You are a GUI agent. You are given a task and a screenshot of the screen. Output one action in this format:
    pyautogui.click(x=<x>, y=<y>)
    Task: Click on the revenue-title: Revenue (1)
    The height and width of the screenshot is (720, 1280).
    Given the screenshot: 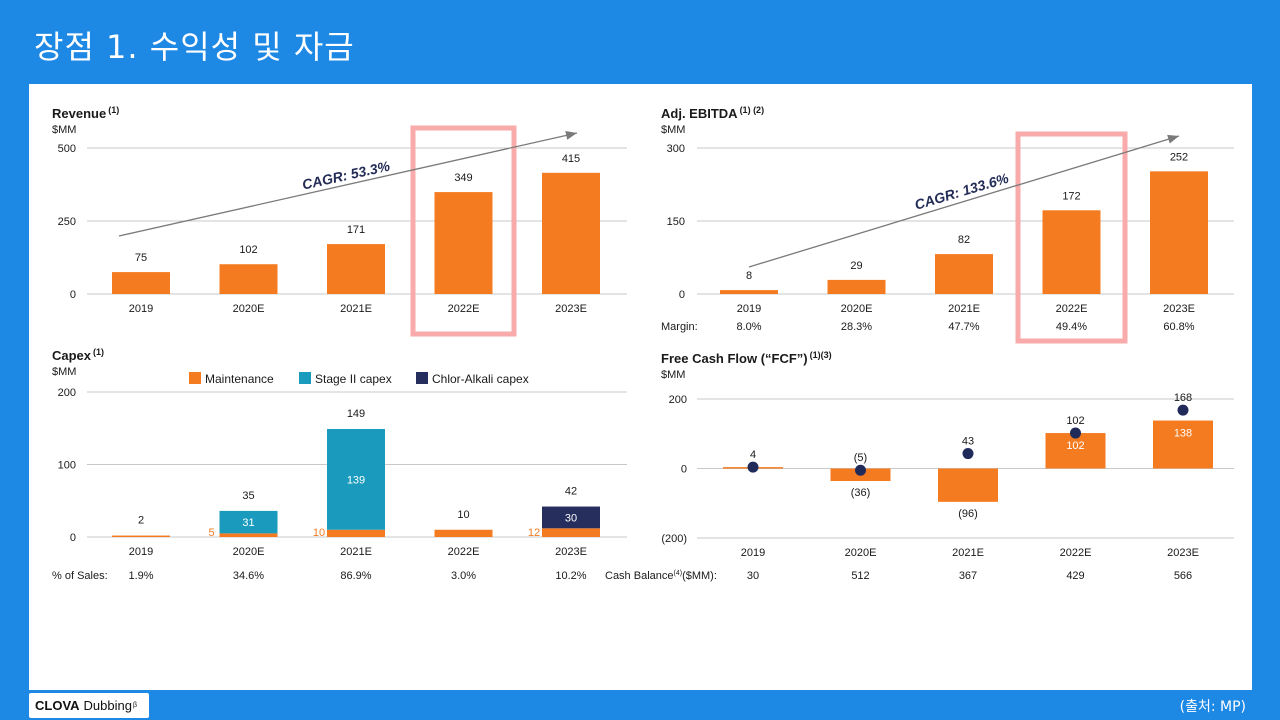 What is the action you would take?
    pyautogui.click(x=85, y=113)
    